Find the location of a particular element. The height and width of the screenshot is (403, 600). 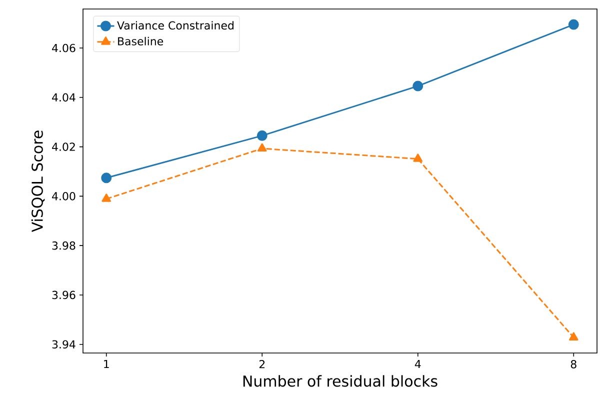

y-tick-label: 3.98 is located at coordinates (64, 245).